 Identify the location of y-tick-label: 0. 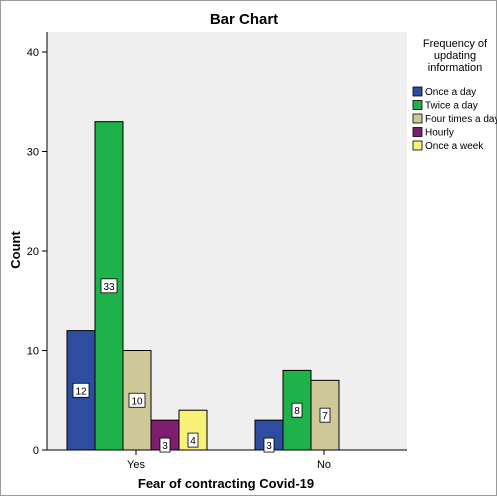
(36, 451).